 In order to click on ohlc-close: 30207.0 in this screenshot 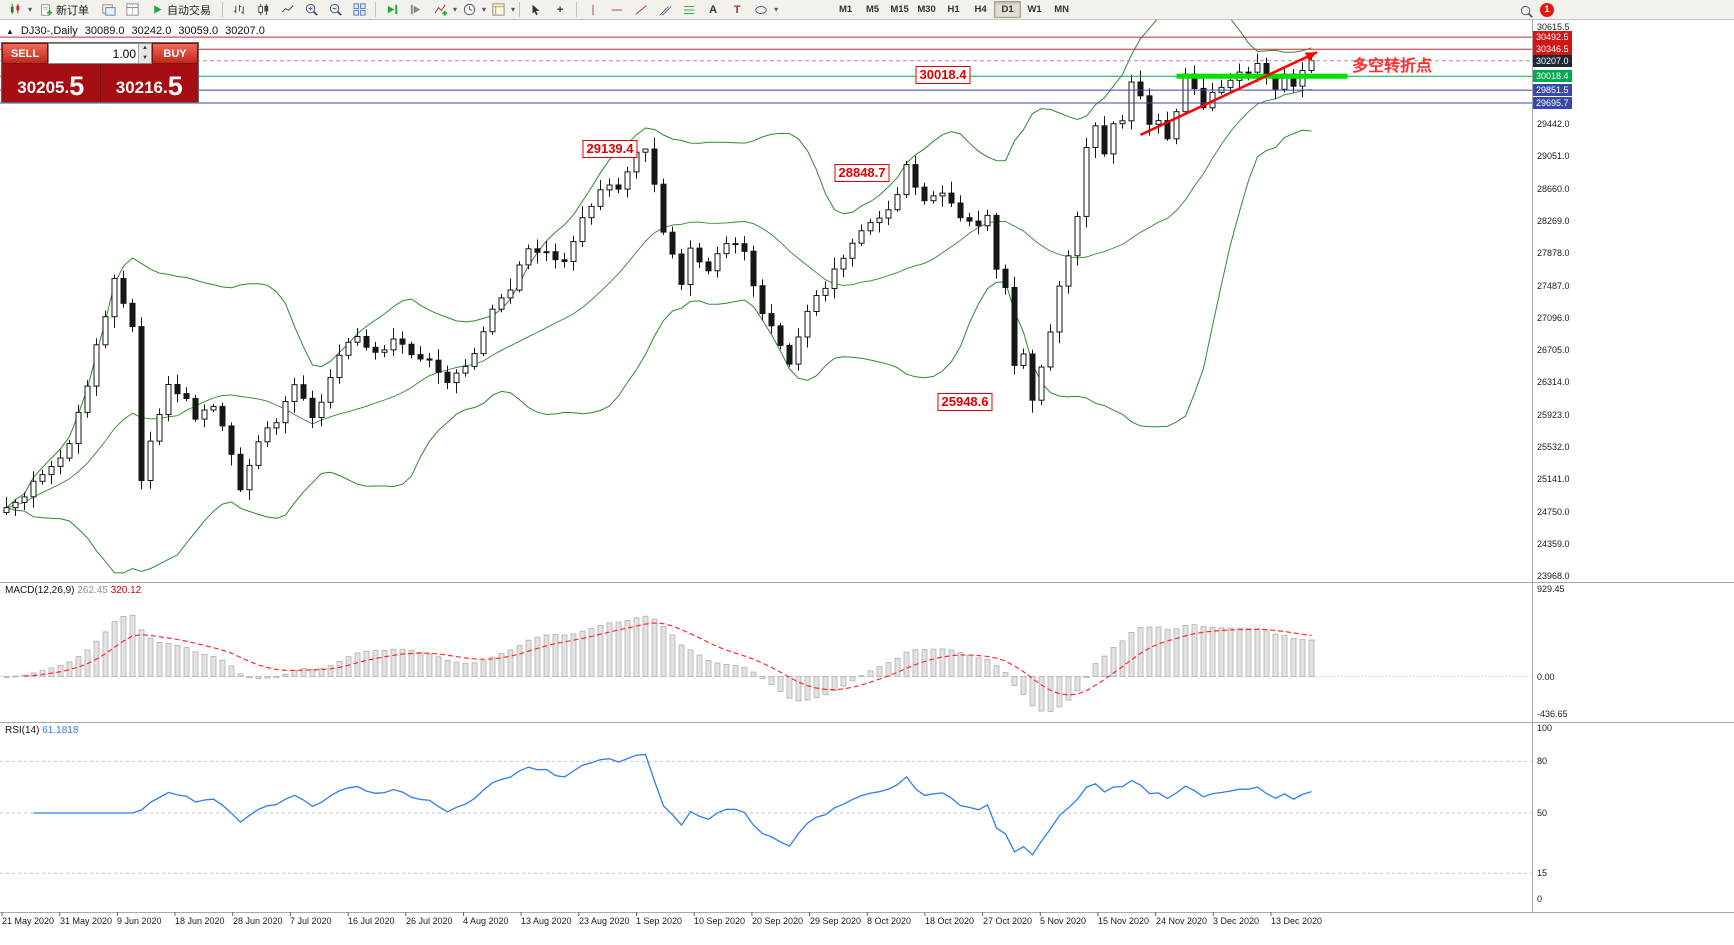, I will do `click(245, 31)`.